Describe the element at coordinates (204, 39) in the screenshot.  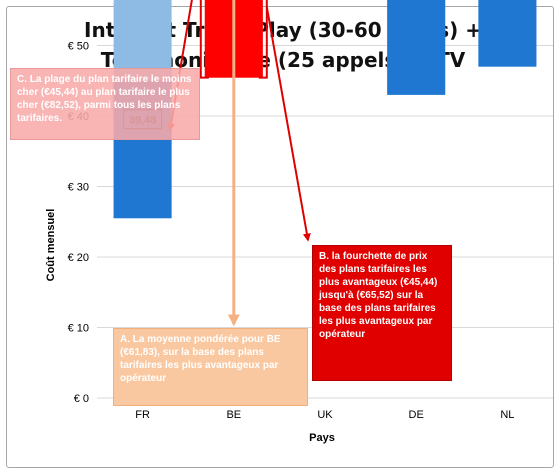
I see `bracket-all-plans` at that location.